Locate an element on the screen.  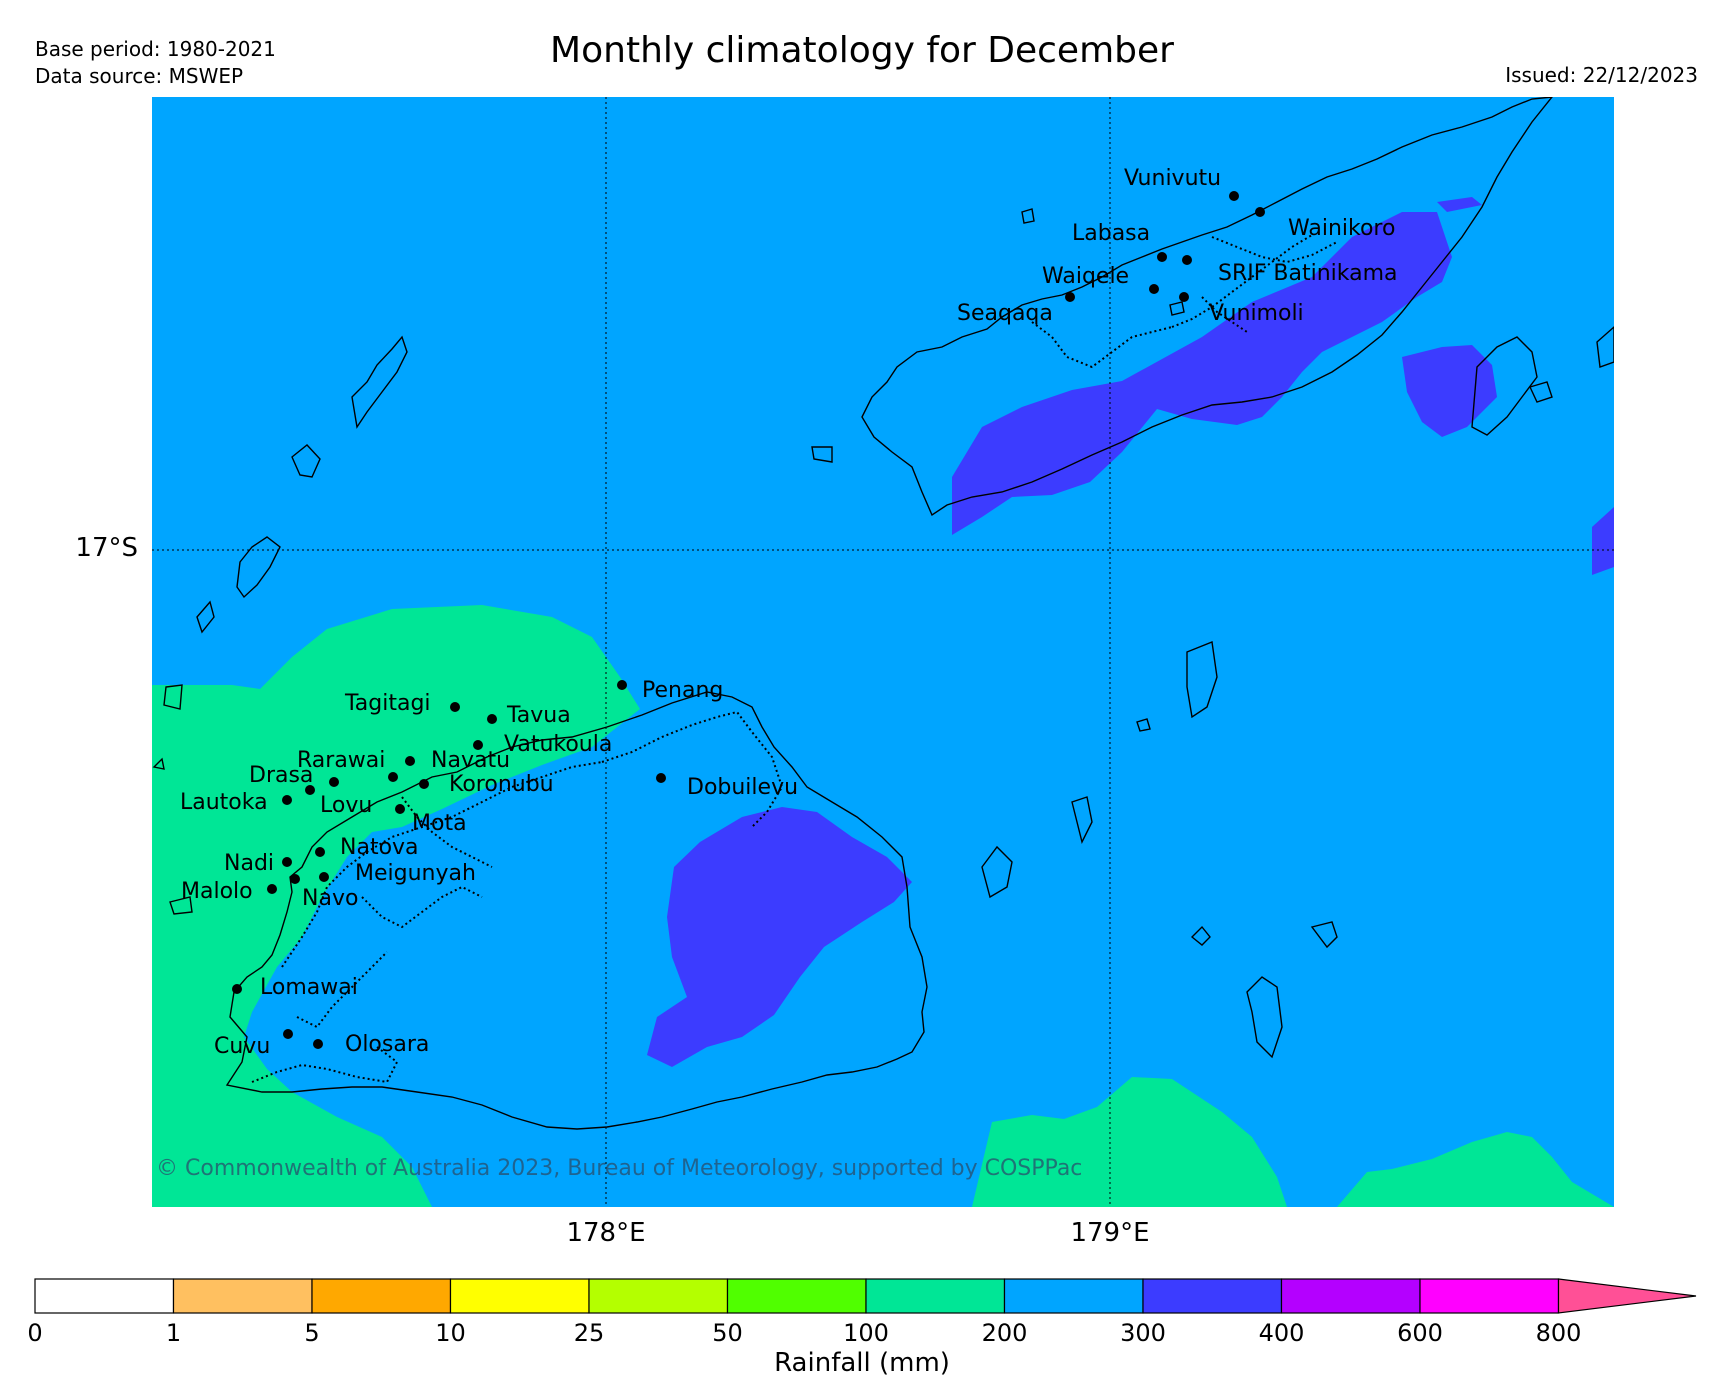
colorbar-tick-label: 25 is located at coordinates (589, 1333).